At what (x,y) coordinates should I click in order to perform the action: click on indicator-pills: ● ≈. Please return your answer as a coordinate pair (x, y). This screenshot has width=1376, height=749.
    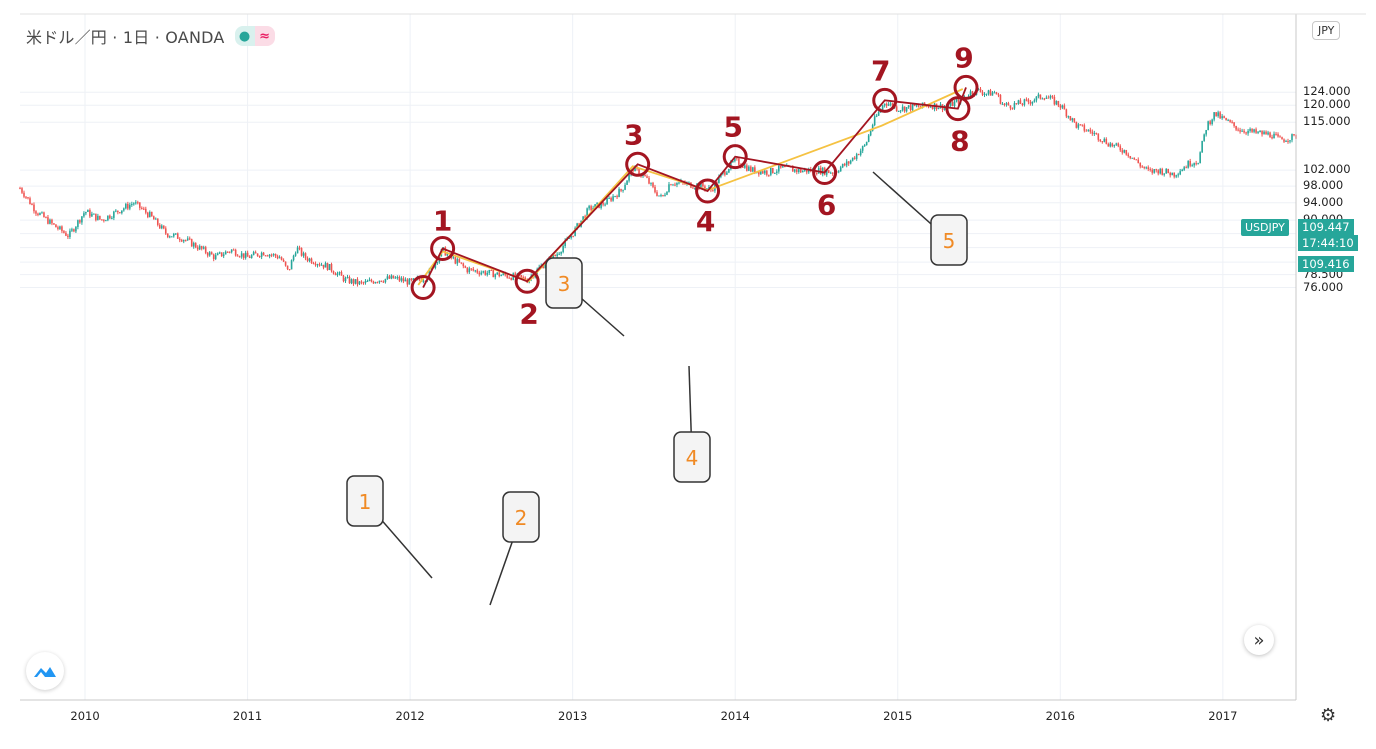
    Looking at the image, I should click on (254, 36).